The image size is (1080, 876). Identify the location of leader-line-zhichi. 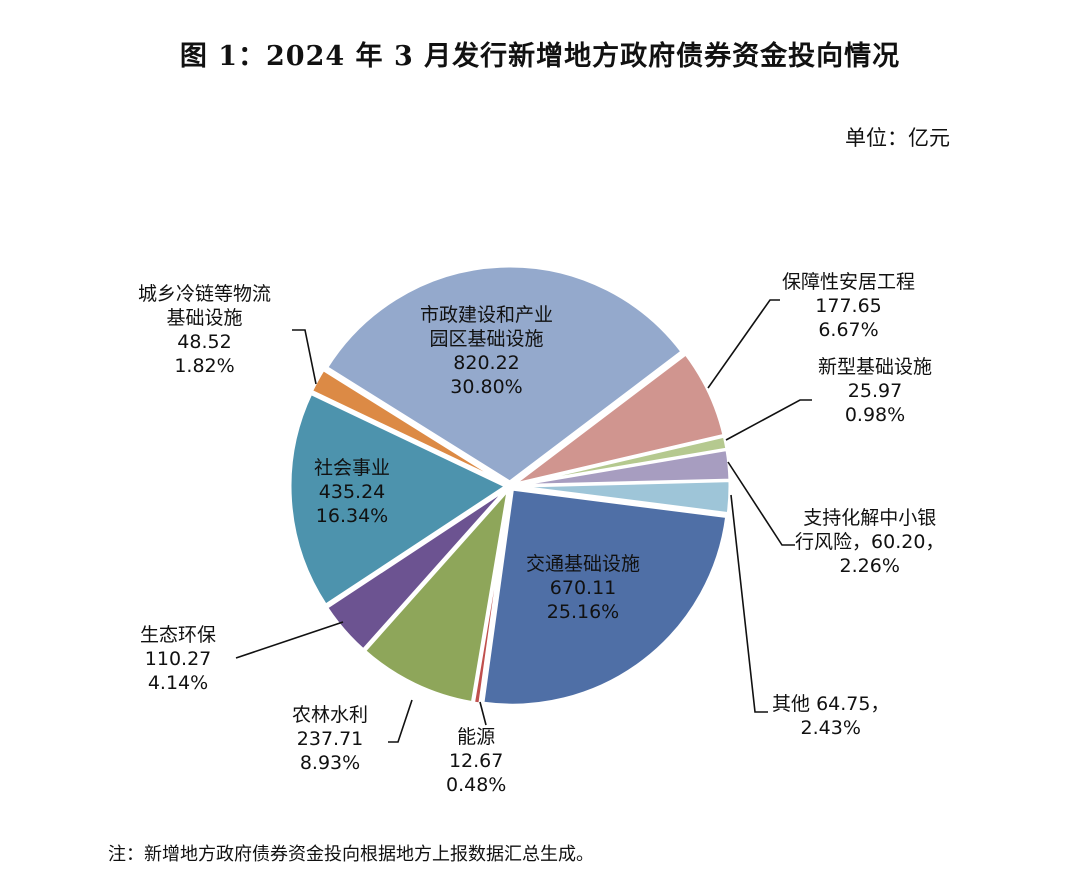
(761, 503).